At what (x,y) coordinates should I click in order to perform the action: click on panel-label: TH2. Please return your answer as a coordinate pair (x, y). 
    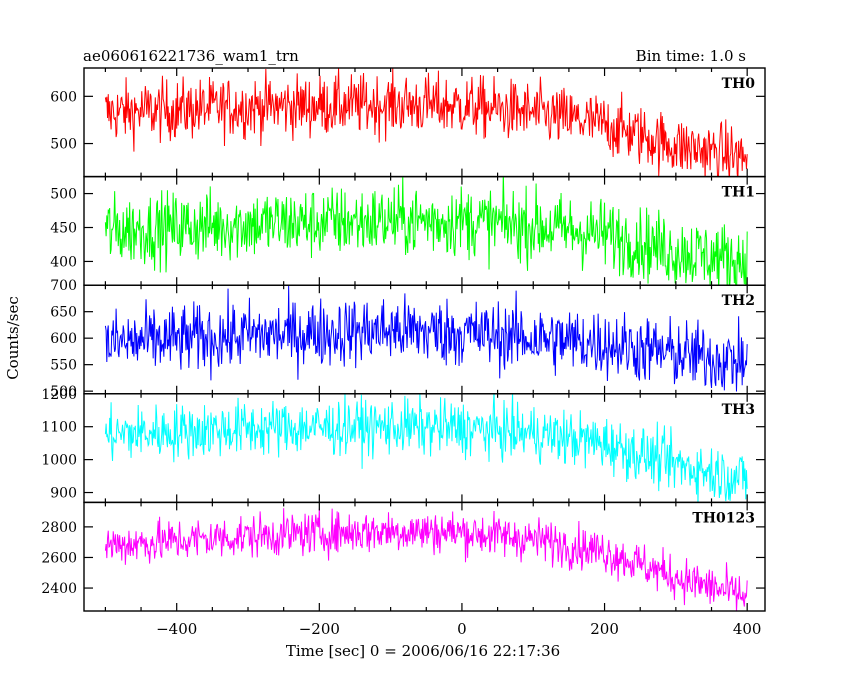
    Looking at the image, I should click on (738, 301).